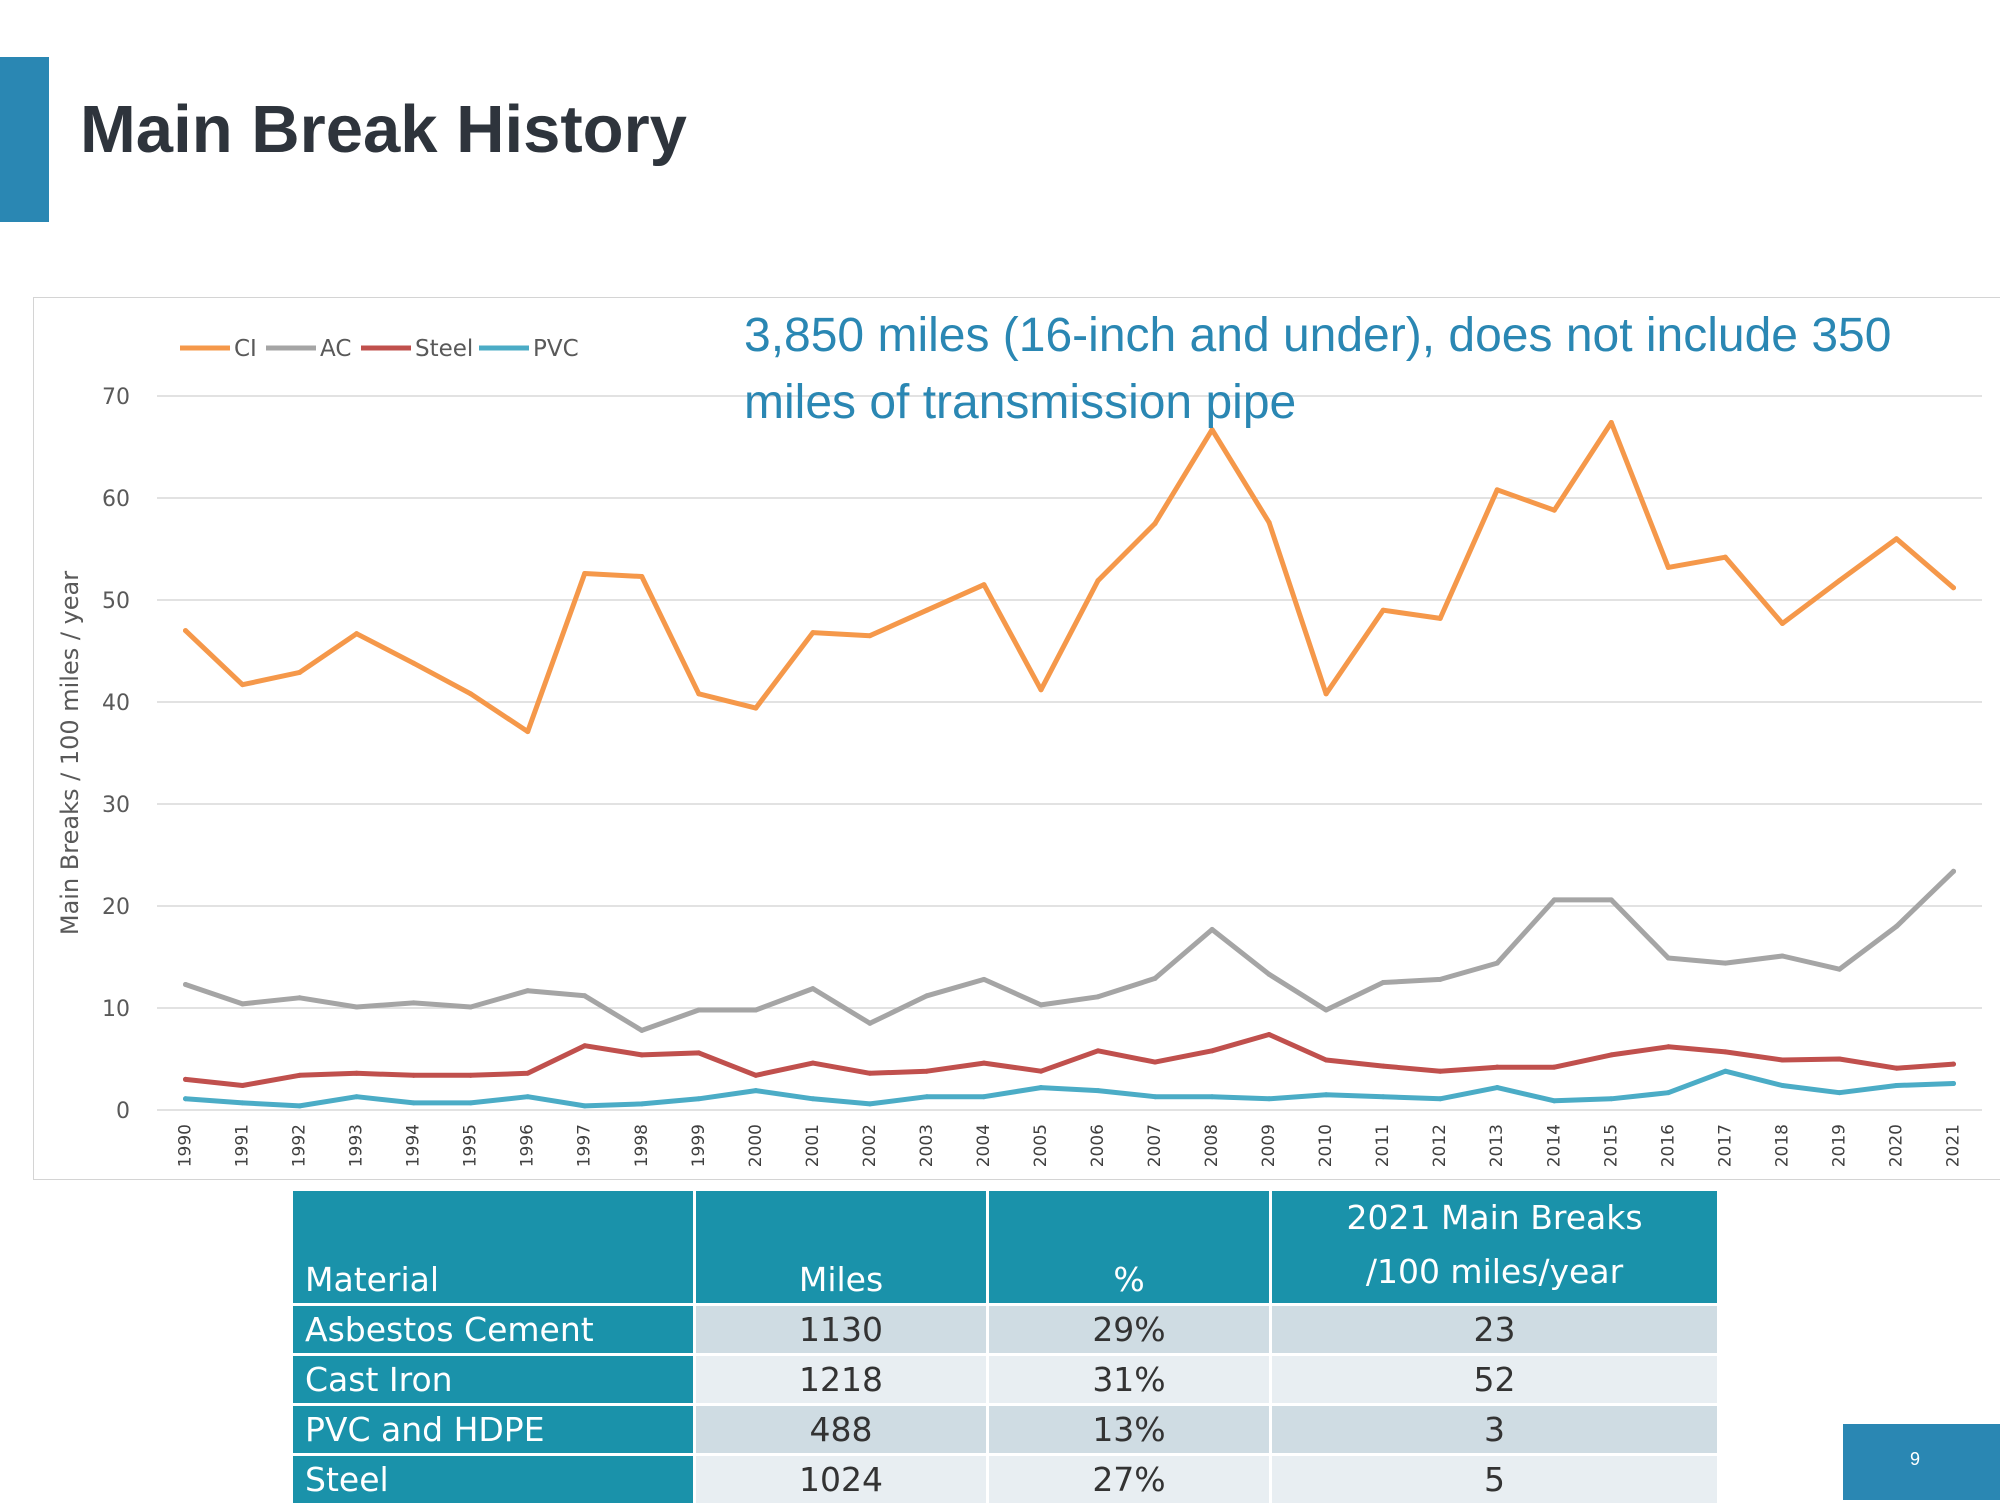 The width and height of the screenshot is (2000, 1506). What do you see at coordinates (444, 349) in the screenshot?
I see `legend-label-steel: Steel` at bounding box center [444, 349].